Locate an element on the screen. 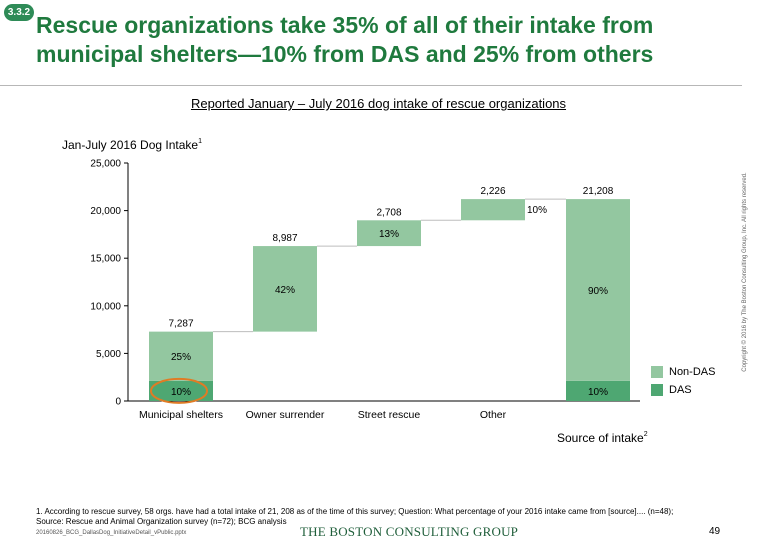  page-number: 49 is located at coordinates (715, 531).